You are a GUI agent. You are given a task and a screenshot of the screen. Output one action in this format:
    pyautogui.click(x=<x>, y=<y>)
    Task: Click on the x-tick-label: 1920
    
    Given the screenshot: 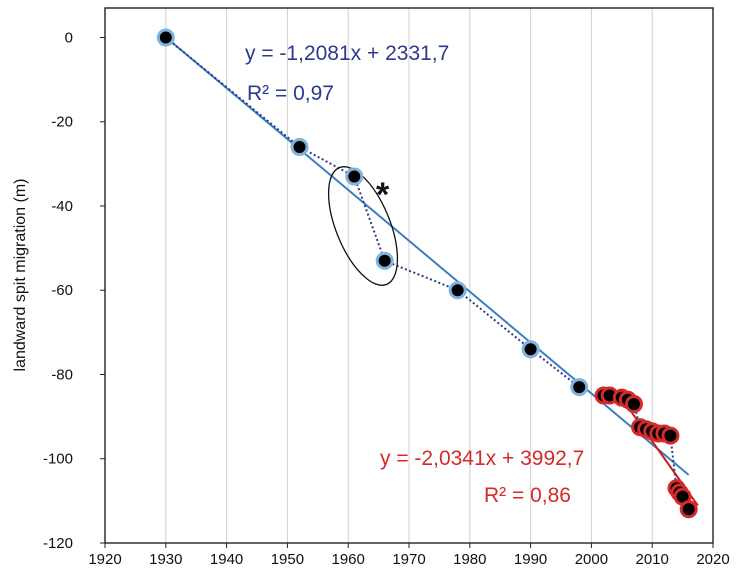 What is the action you would take?
    pyautogui.click(x=104, y=559)
    